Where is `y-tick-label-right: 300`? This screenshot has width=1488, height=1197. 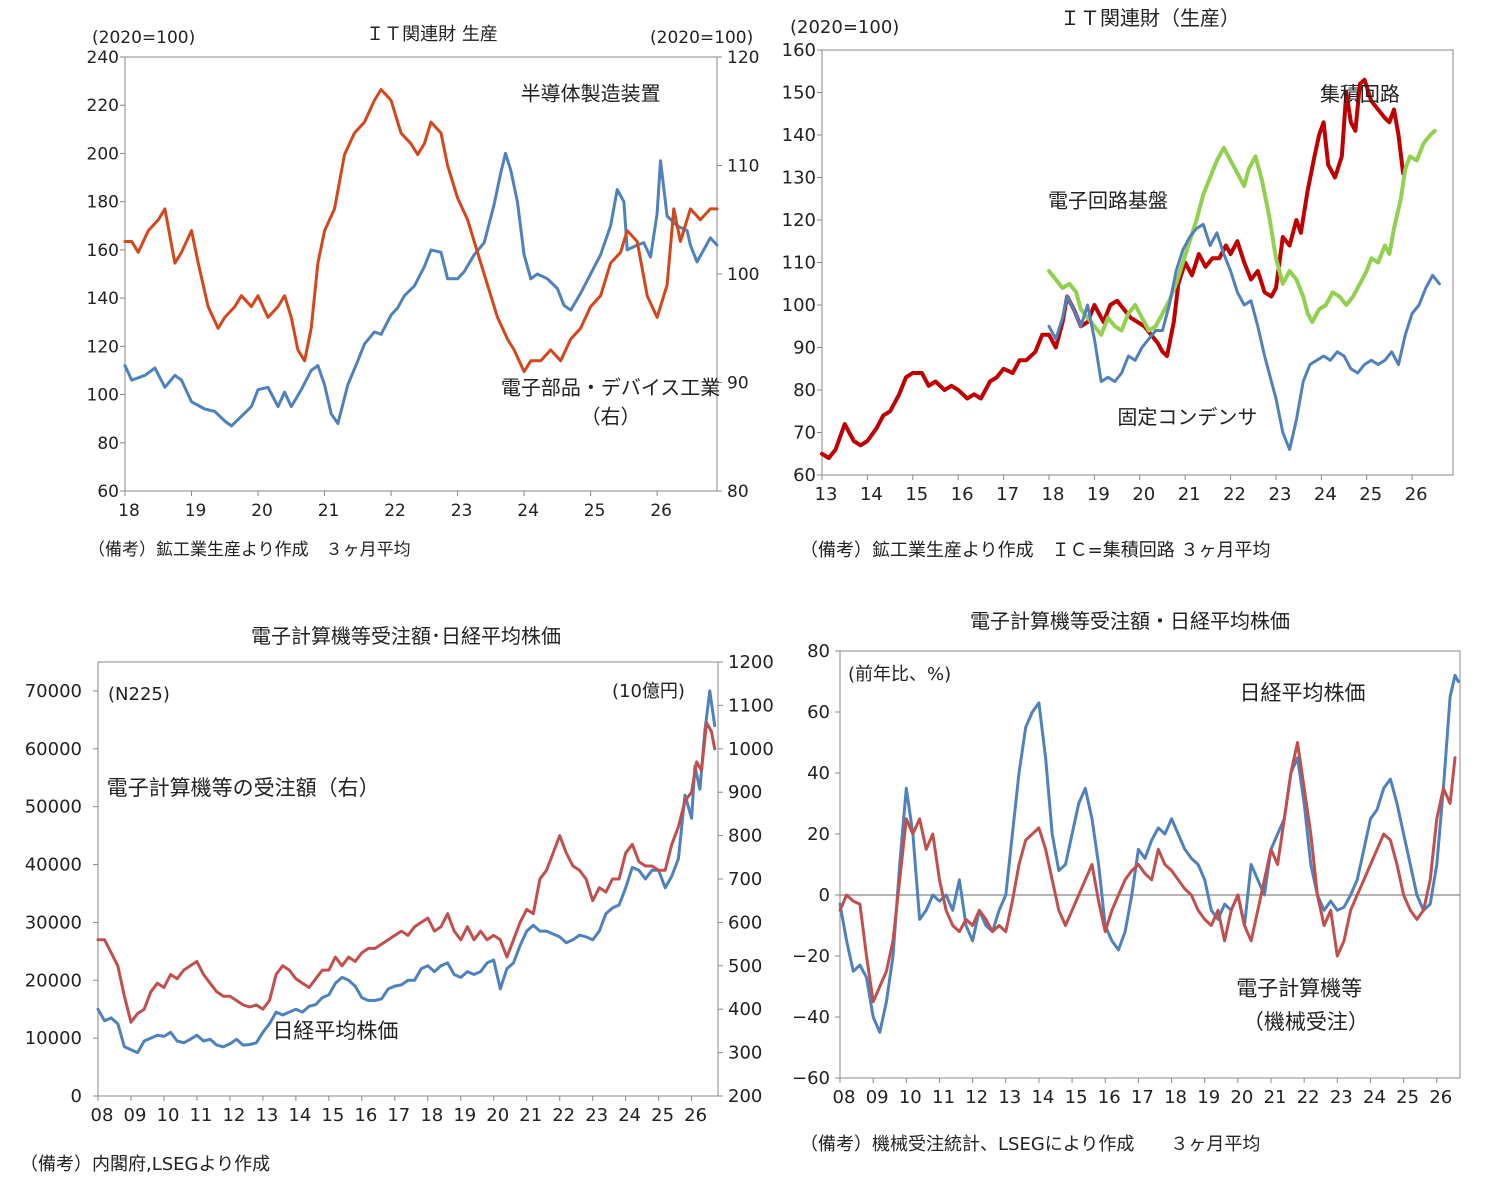 y-tick-label-right: 300 is located at coordinates (745, 1053).